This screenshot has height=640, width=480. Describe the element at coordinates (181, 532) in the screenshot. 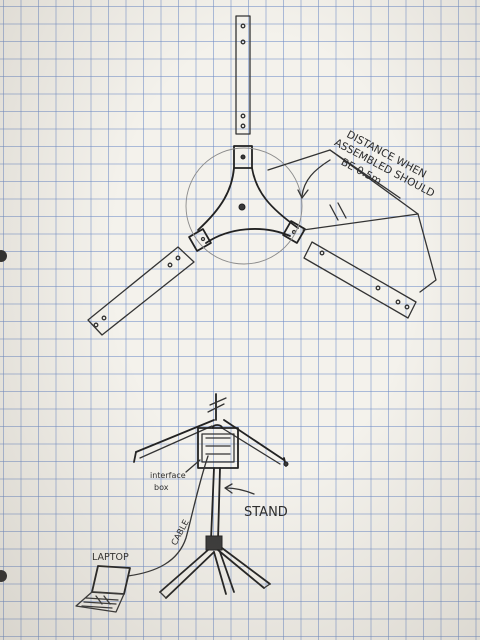

I see `cable-label: CABLE` at that location.